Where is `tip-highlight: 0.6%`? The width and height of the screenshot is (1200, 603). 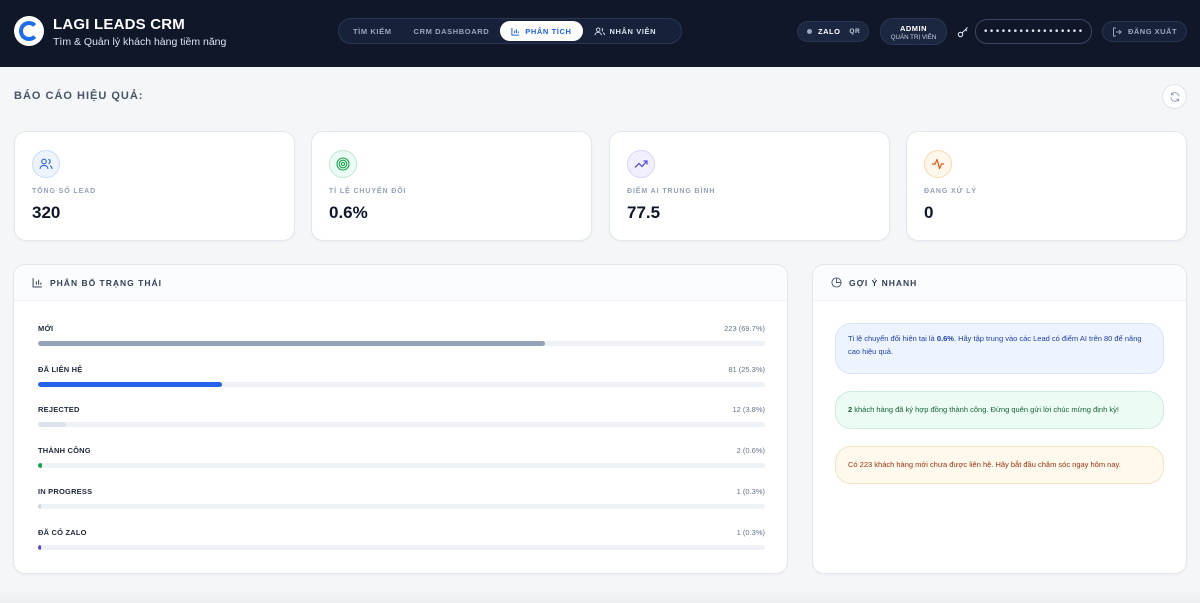 tip-highlight: 0.6% is located at coordinates (945, 338).